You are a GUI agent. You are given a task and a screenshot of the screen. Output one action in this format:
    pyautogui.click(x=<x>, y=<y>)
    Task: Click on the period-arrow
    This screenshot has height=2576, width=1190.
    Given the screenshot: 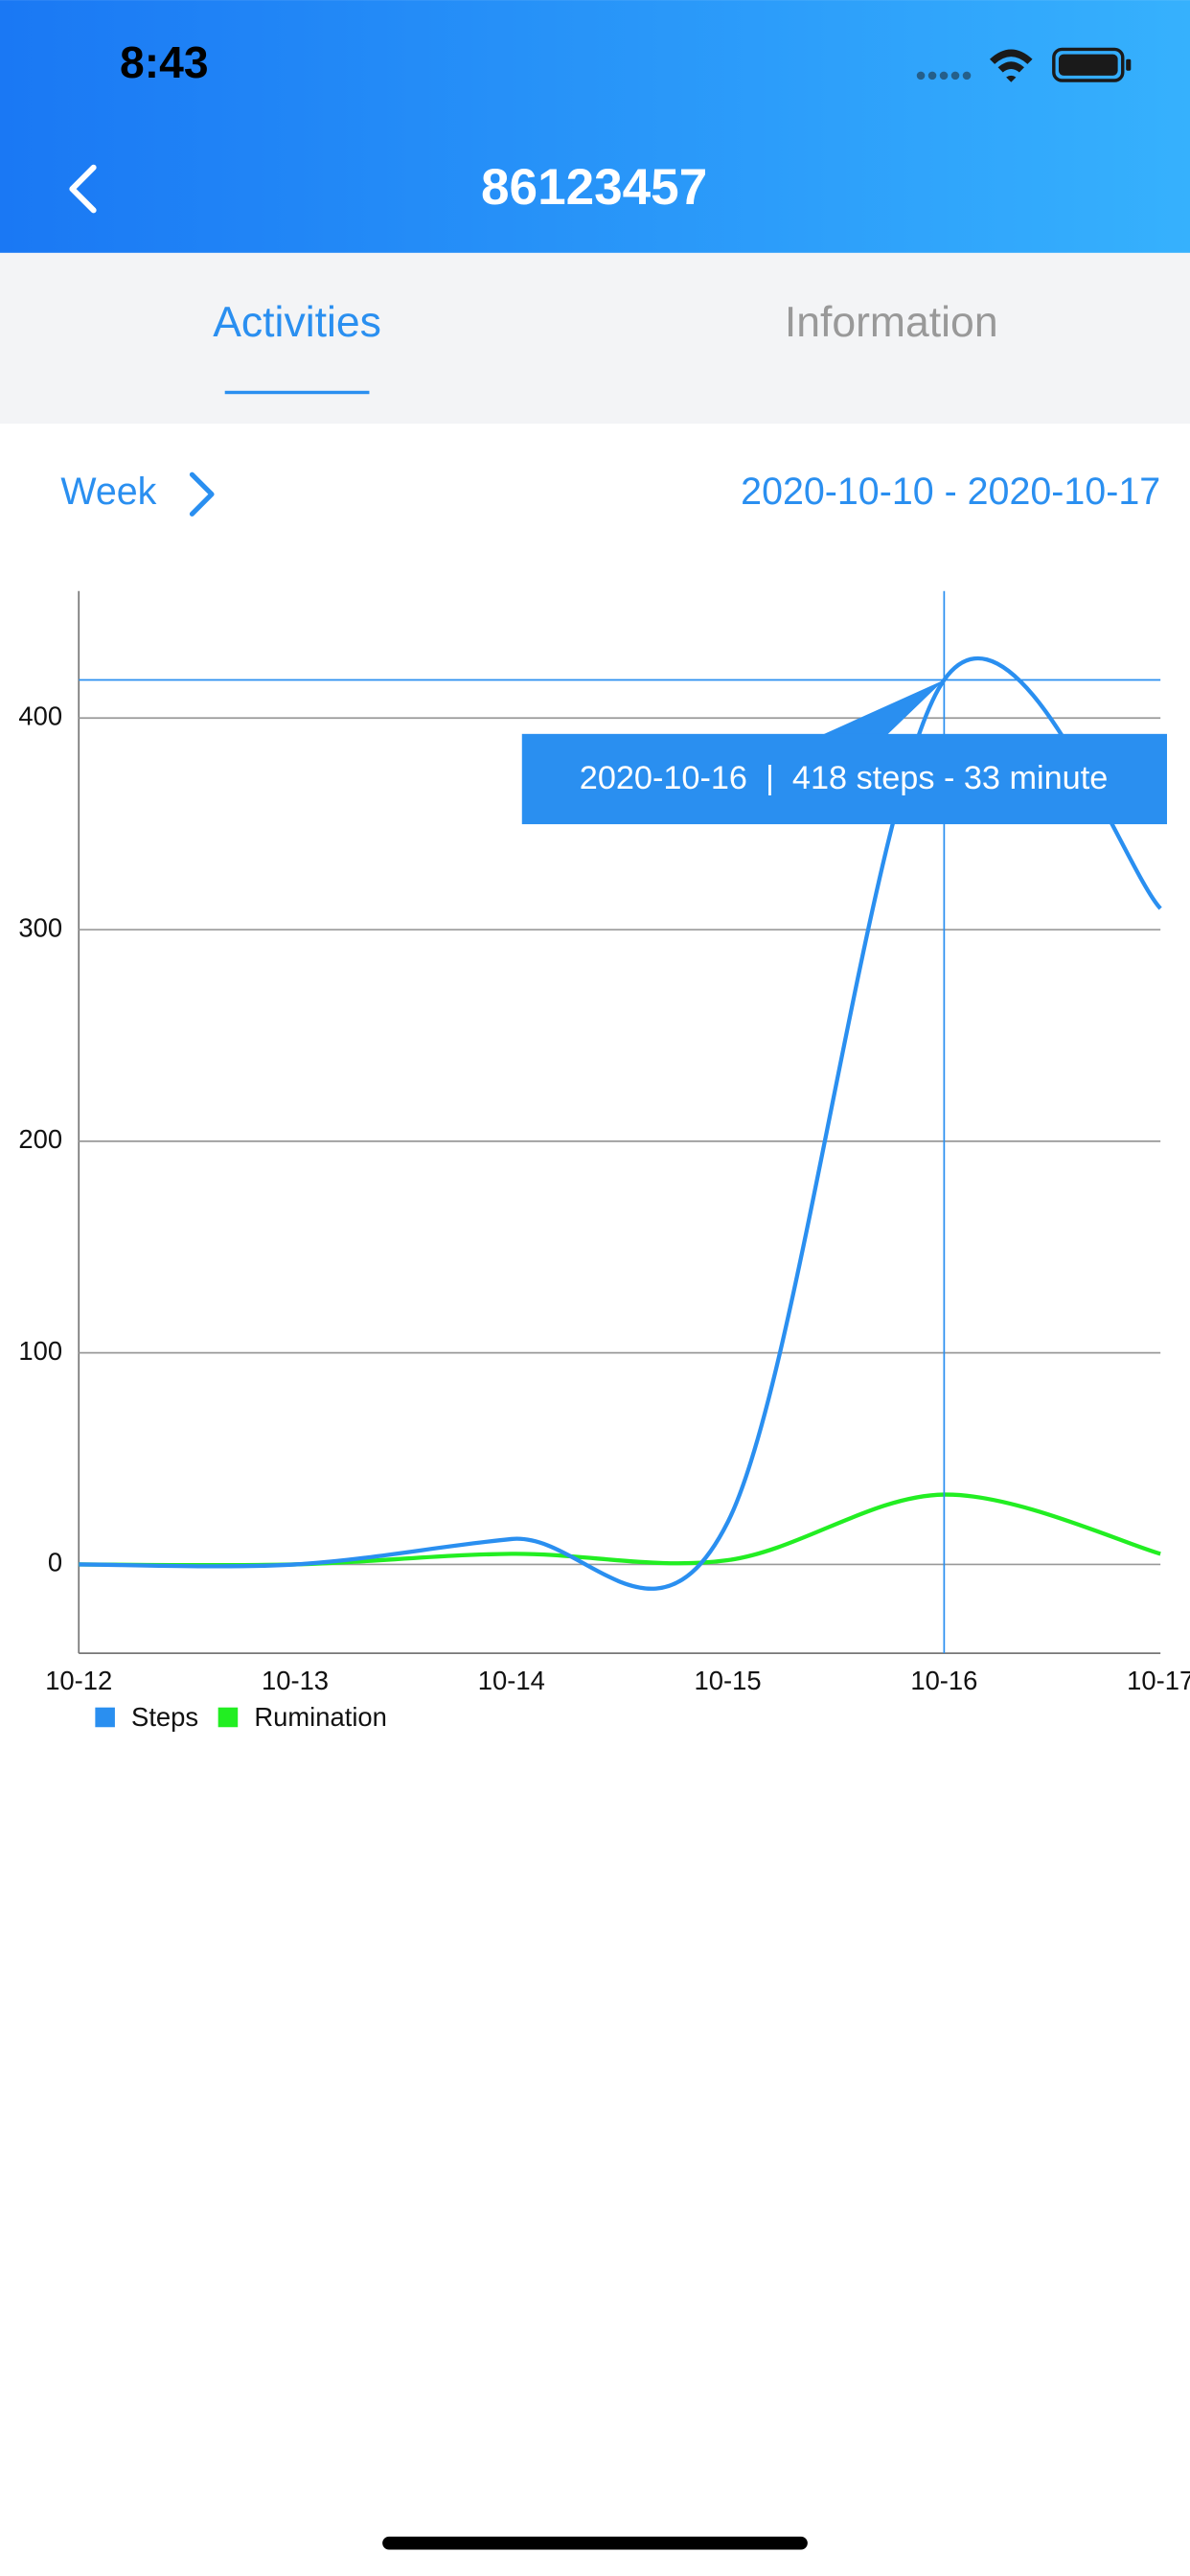 What is the action you would take?
    pyautogui.click(x=202, y=494)
    